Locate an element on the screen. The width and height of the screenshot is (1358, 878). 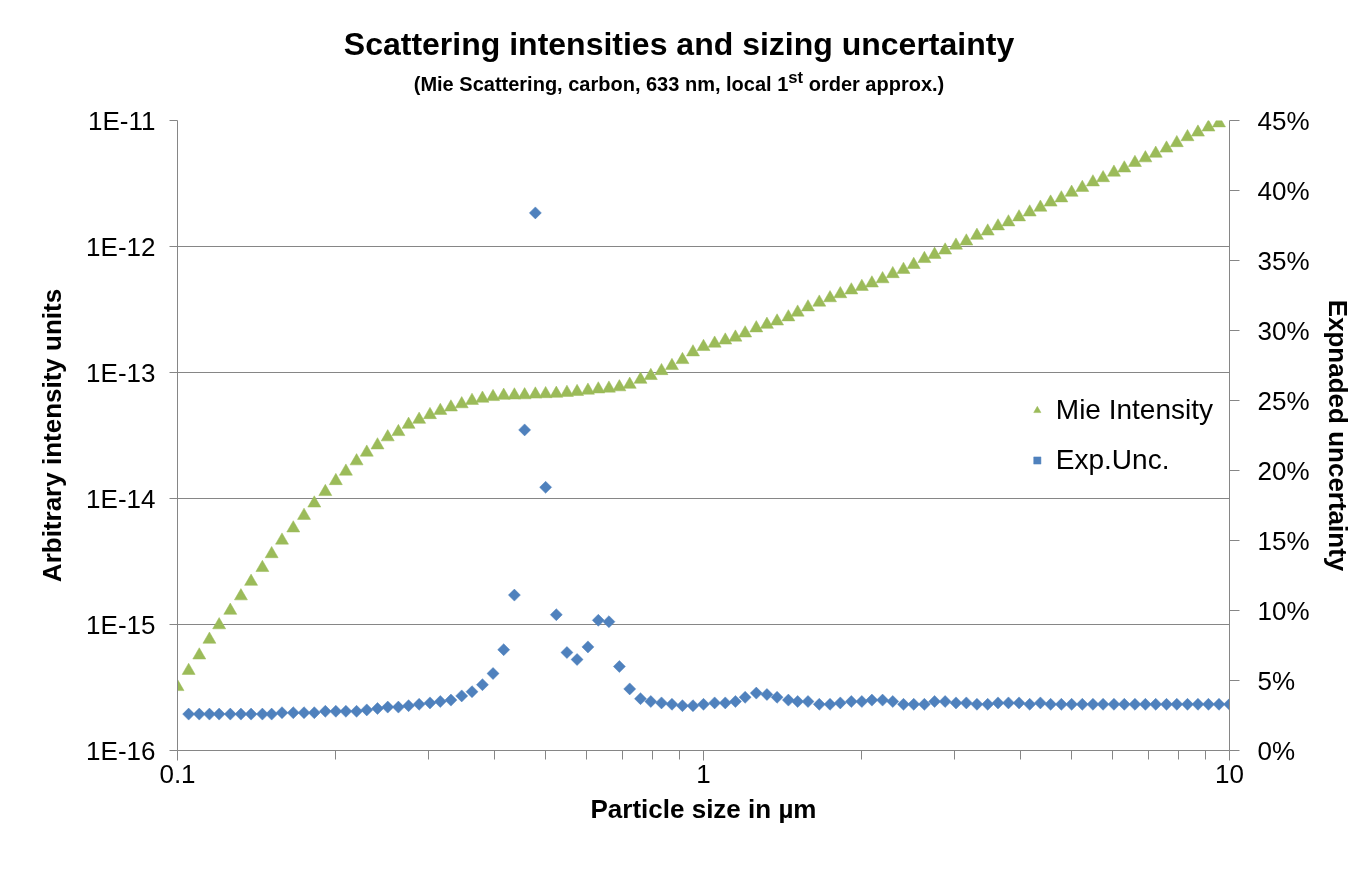
y2-tick-label: 40% is located at coordinates (1283, 190).